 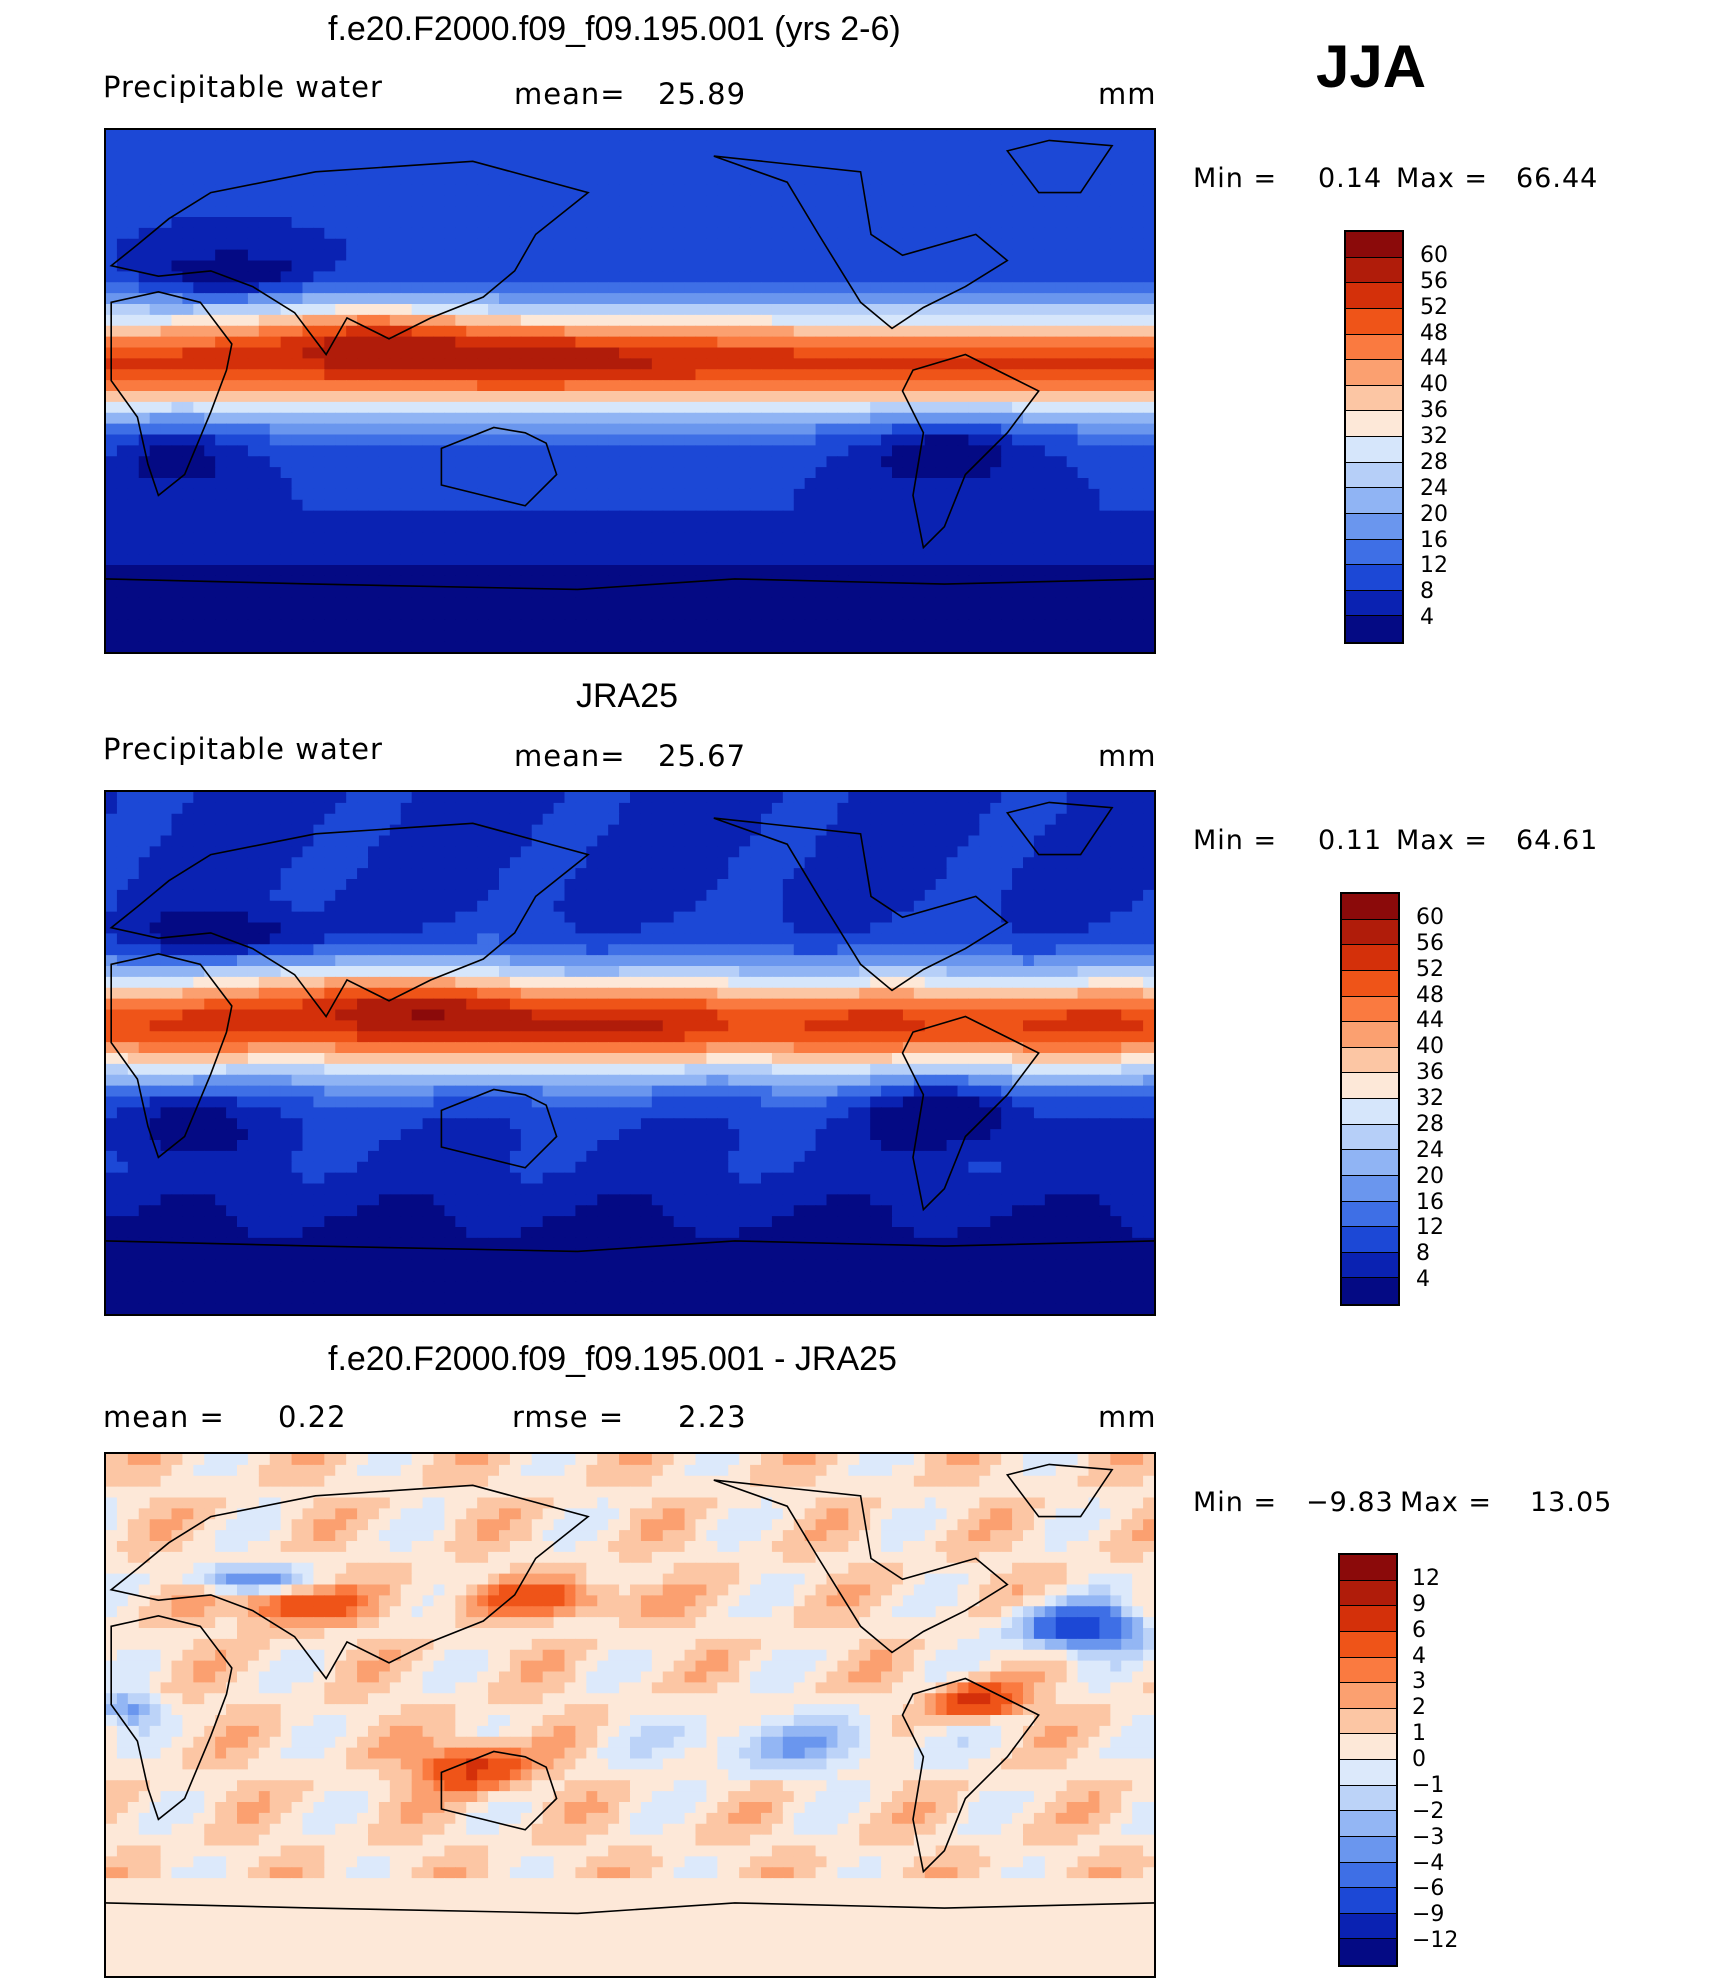 What do you see at coordinates (1127, 94) in the screenshot?
I see `panel1-units: mm` at bounding box center [1127, 94].